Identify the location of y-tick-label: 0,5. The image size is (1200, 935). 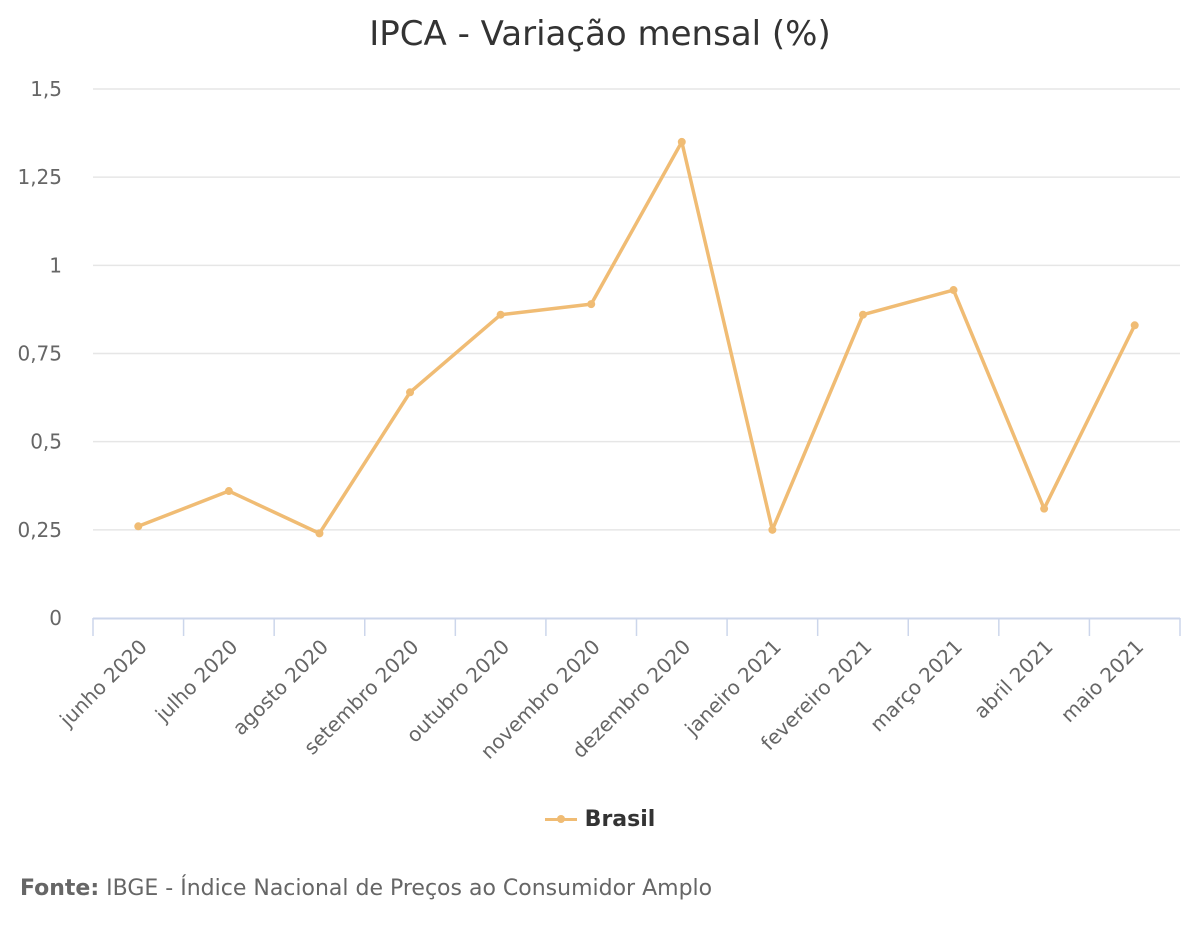
(46, 442).